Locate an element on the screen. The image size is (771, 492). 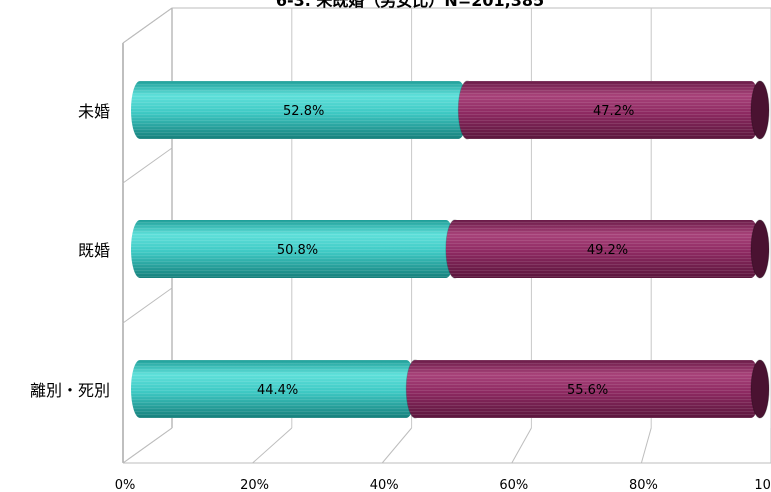
side-ticks is located at coordinates (147, 235).